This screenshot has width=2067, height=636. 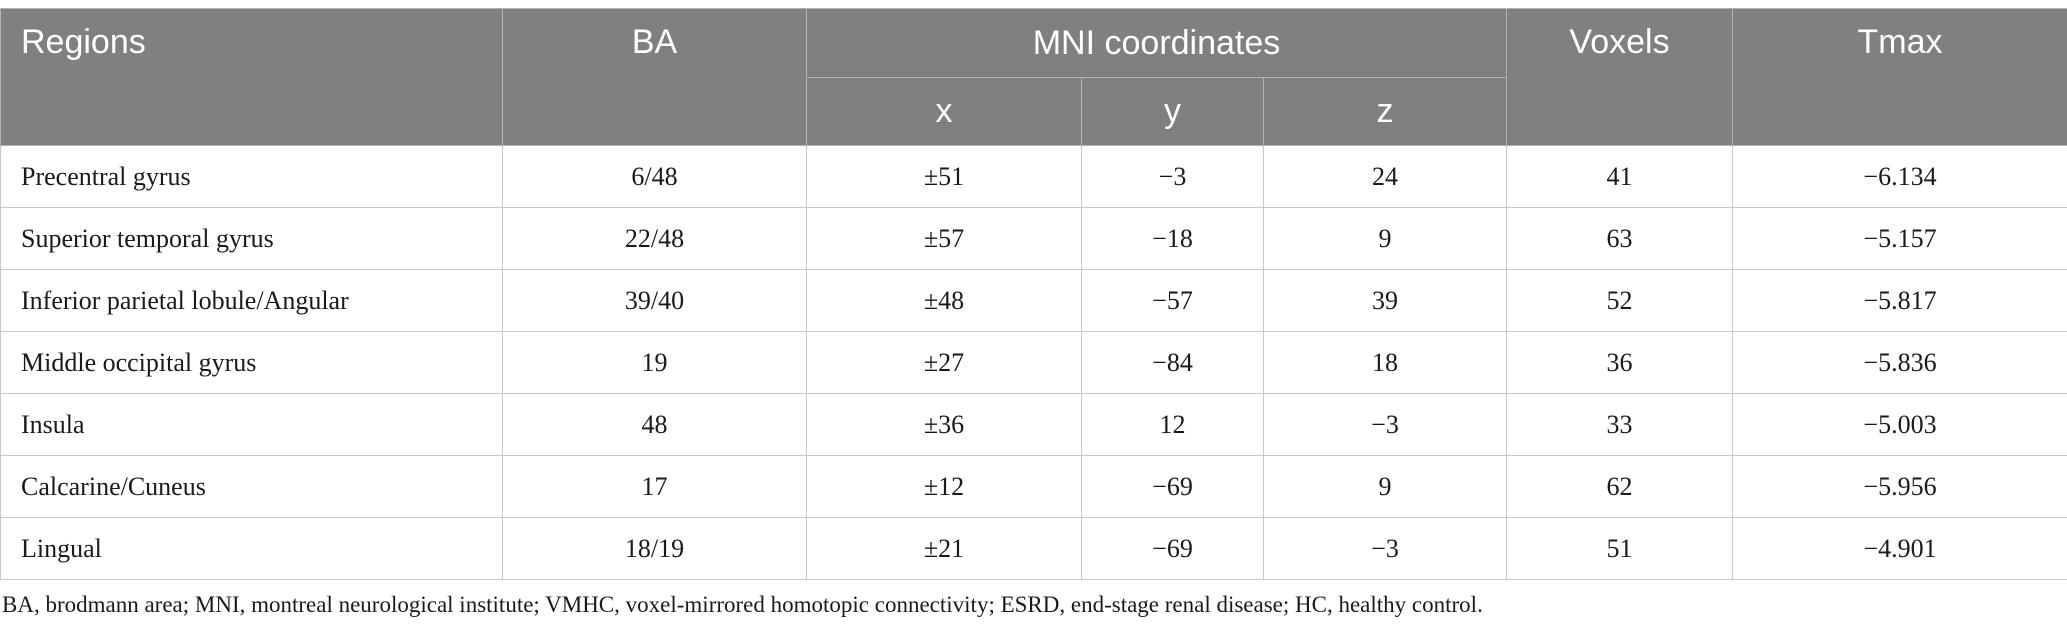 I want to click on cell-y: −18, so click(x=1172, y=238).